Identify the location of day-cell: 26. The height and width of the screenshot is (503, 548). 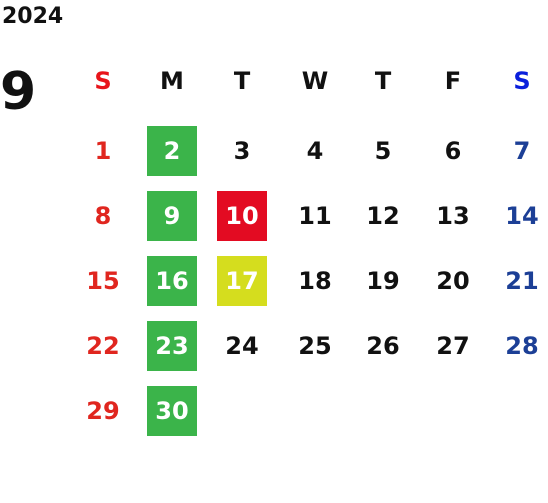
(383, 346).